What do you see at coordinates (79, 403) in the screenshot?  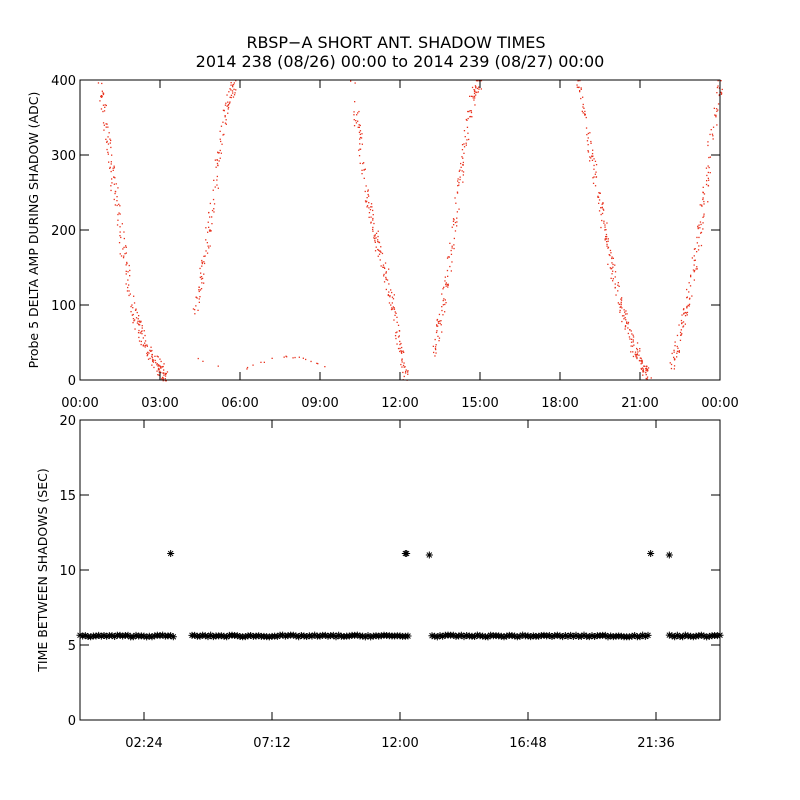 I see `x-tick-label: 00:00` at bounding box center [79, 403].